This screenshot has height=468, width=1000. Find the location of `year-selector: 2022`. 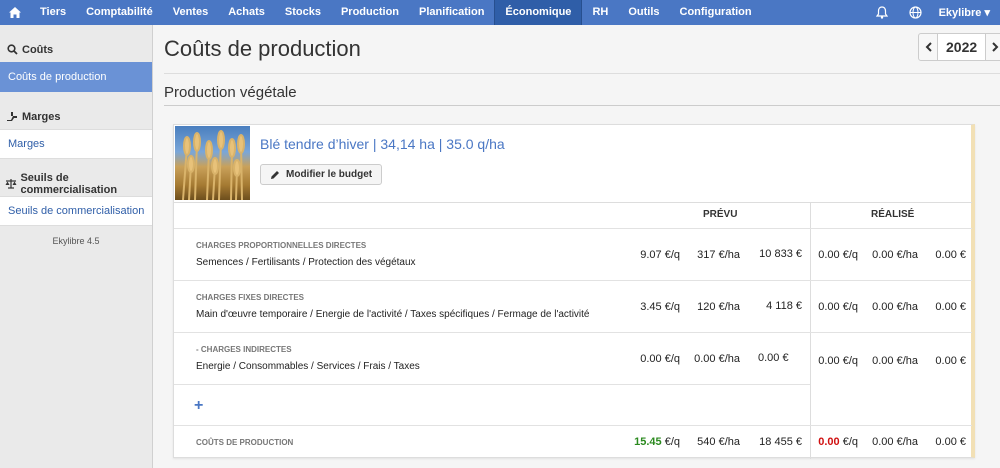

year-selector: 2022 is located at coordinates (959, 47).